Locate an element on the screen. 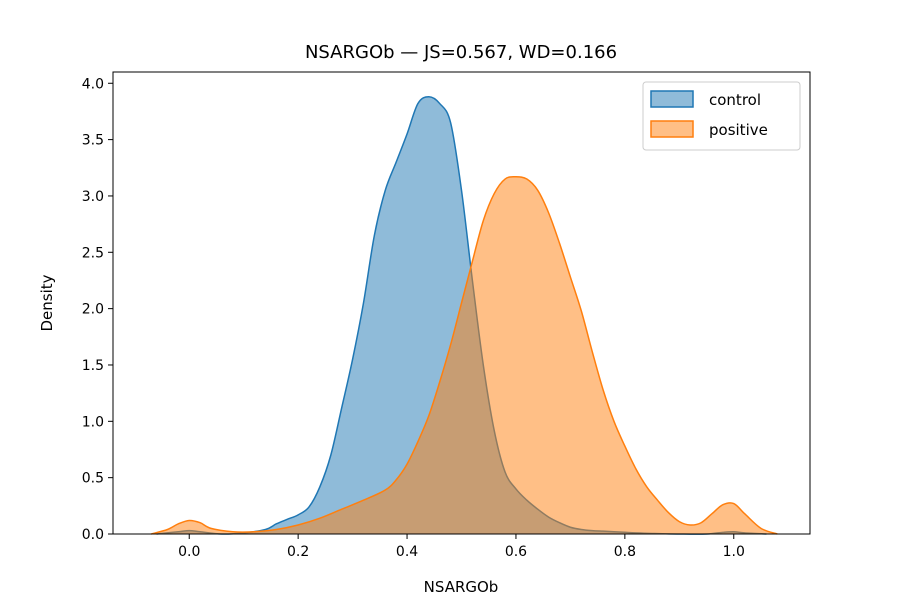 The height and width of the screenshot is (600, 900). x-tick-label: 0.0 is located at coordinates (189, 552).